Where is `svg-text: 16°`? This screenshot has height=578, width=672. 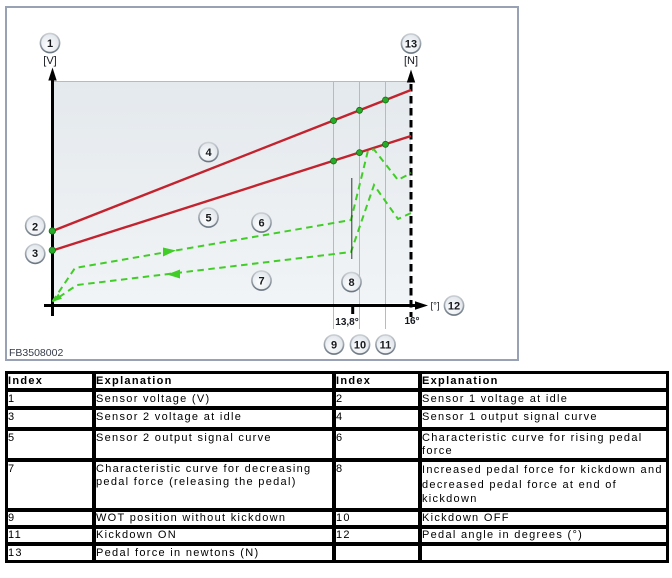 svg-text: 16° is located at coordinates (411, 321).